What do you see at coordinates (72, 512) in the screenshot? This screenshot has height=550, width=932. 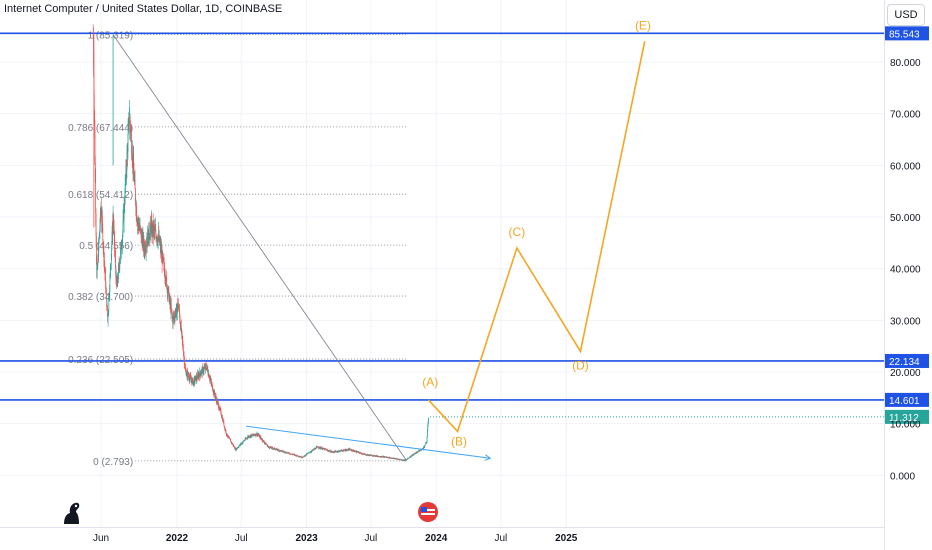 I see `tradingview-logo-icon` at bounding box center [72, 512].